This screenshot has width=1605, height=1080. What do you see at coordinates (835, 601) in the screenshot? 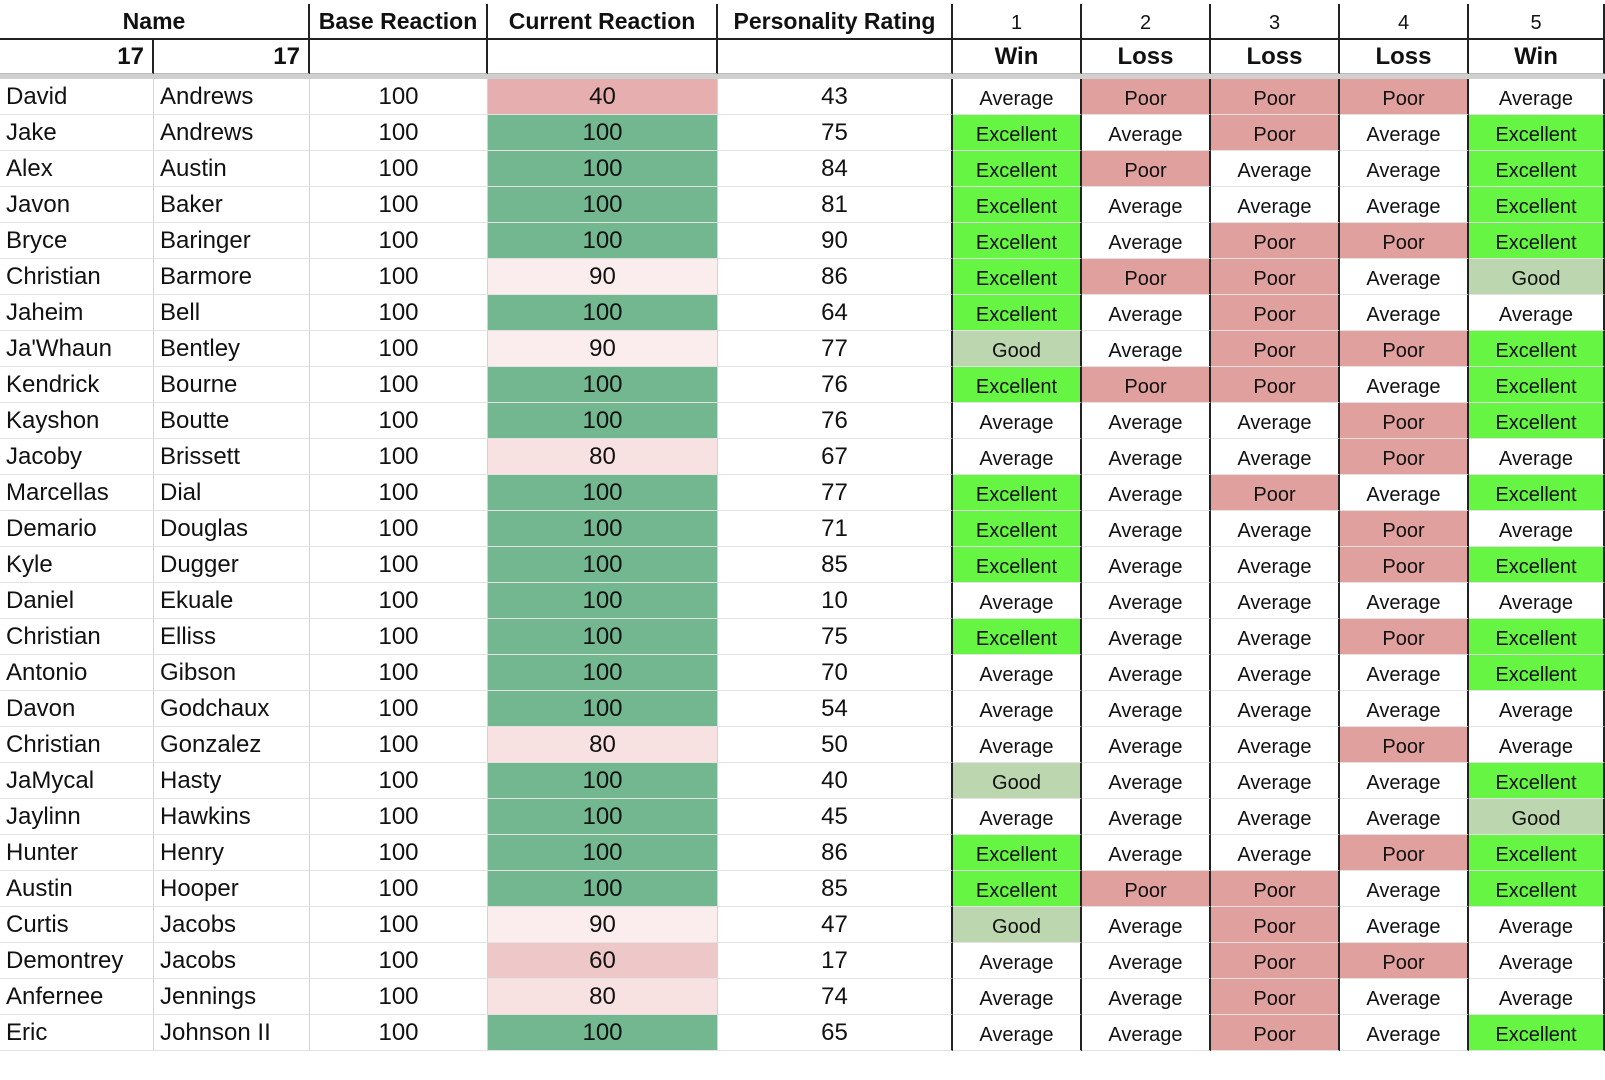
I see `personality-rating-cell: 10` at bounding box center [835, 601].